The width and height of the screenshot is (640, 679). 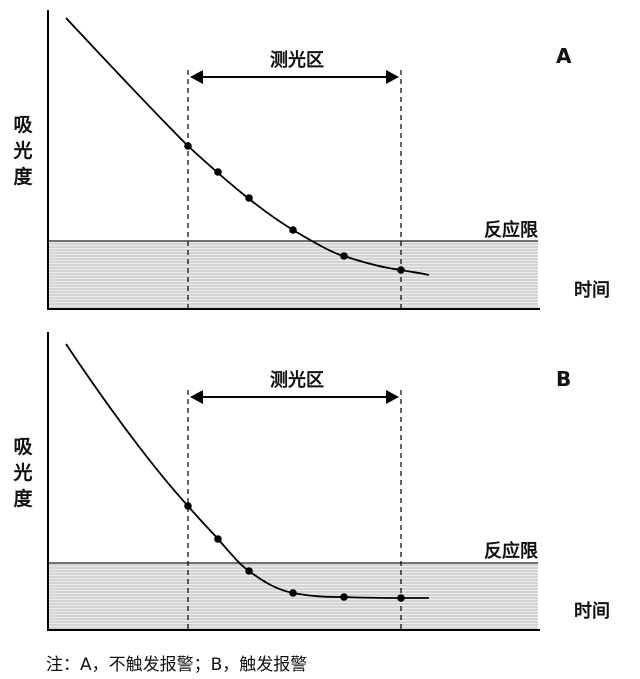 What do you see at coordinates (293, 274) in the screenshot?
I see `below-limit-region` at bounding box center [293, 274].